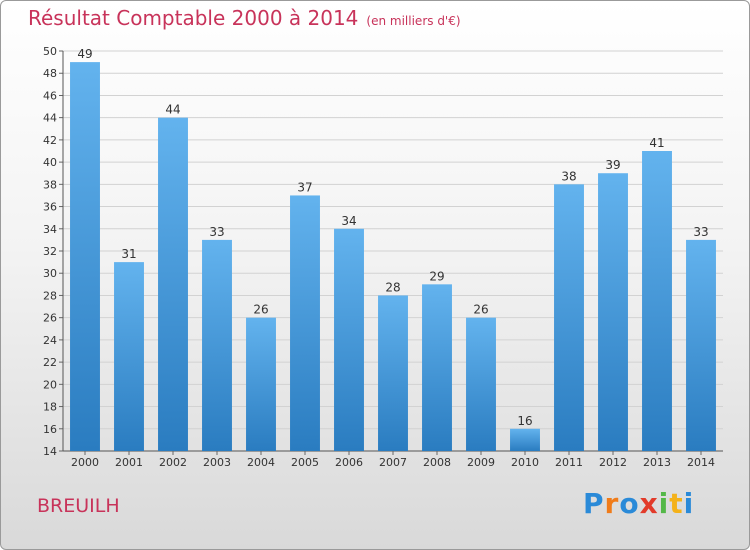 This screenshot has width=750, height=550. I want to click on x-tick-label: 2008, so click(437, 462).